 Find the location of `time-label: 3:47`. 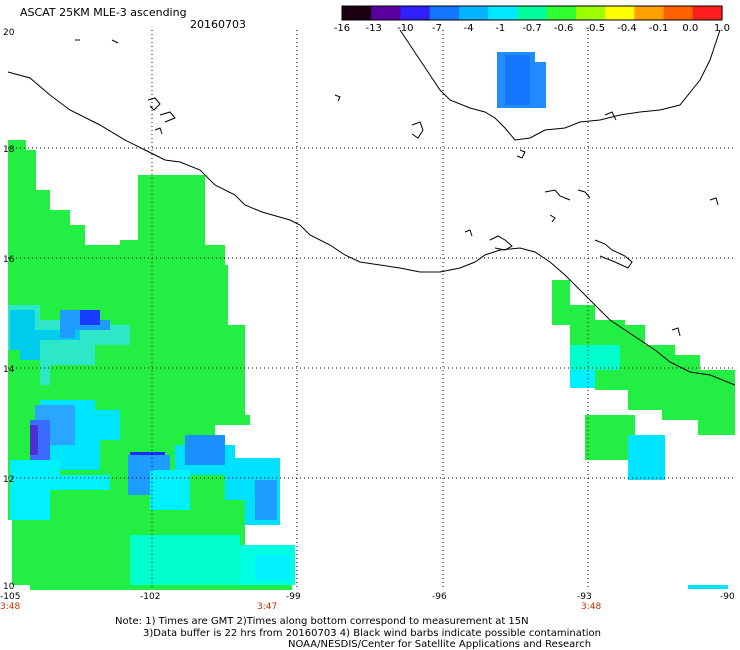

time-label: 3:47 is located at coordinates (267, 607).